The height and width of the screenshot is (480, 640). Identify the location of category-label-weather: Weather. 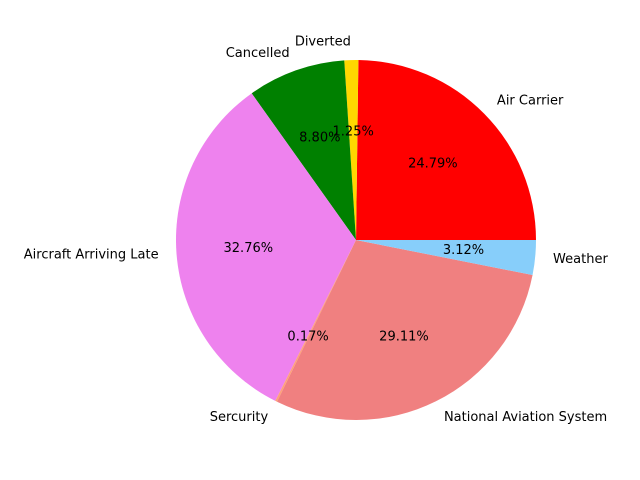
(580, 259).